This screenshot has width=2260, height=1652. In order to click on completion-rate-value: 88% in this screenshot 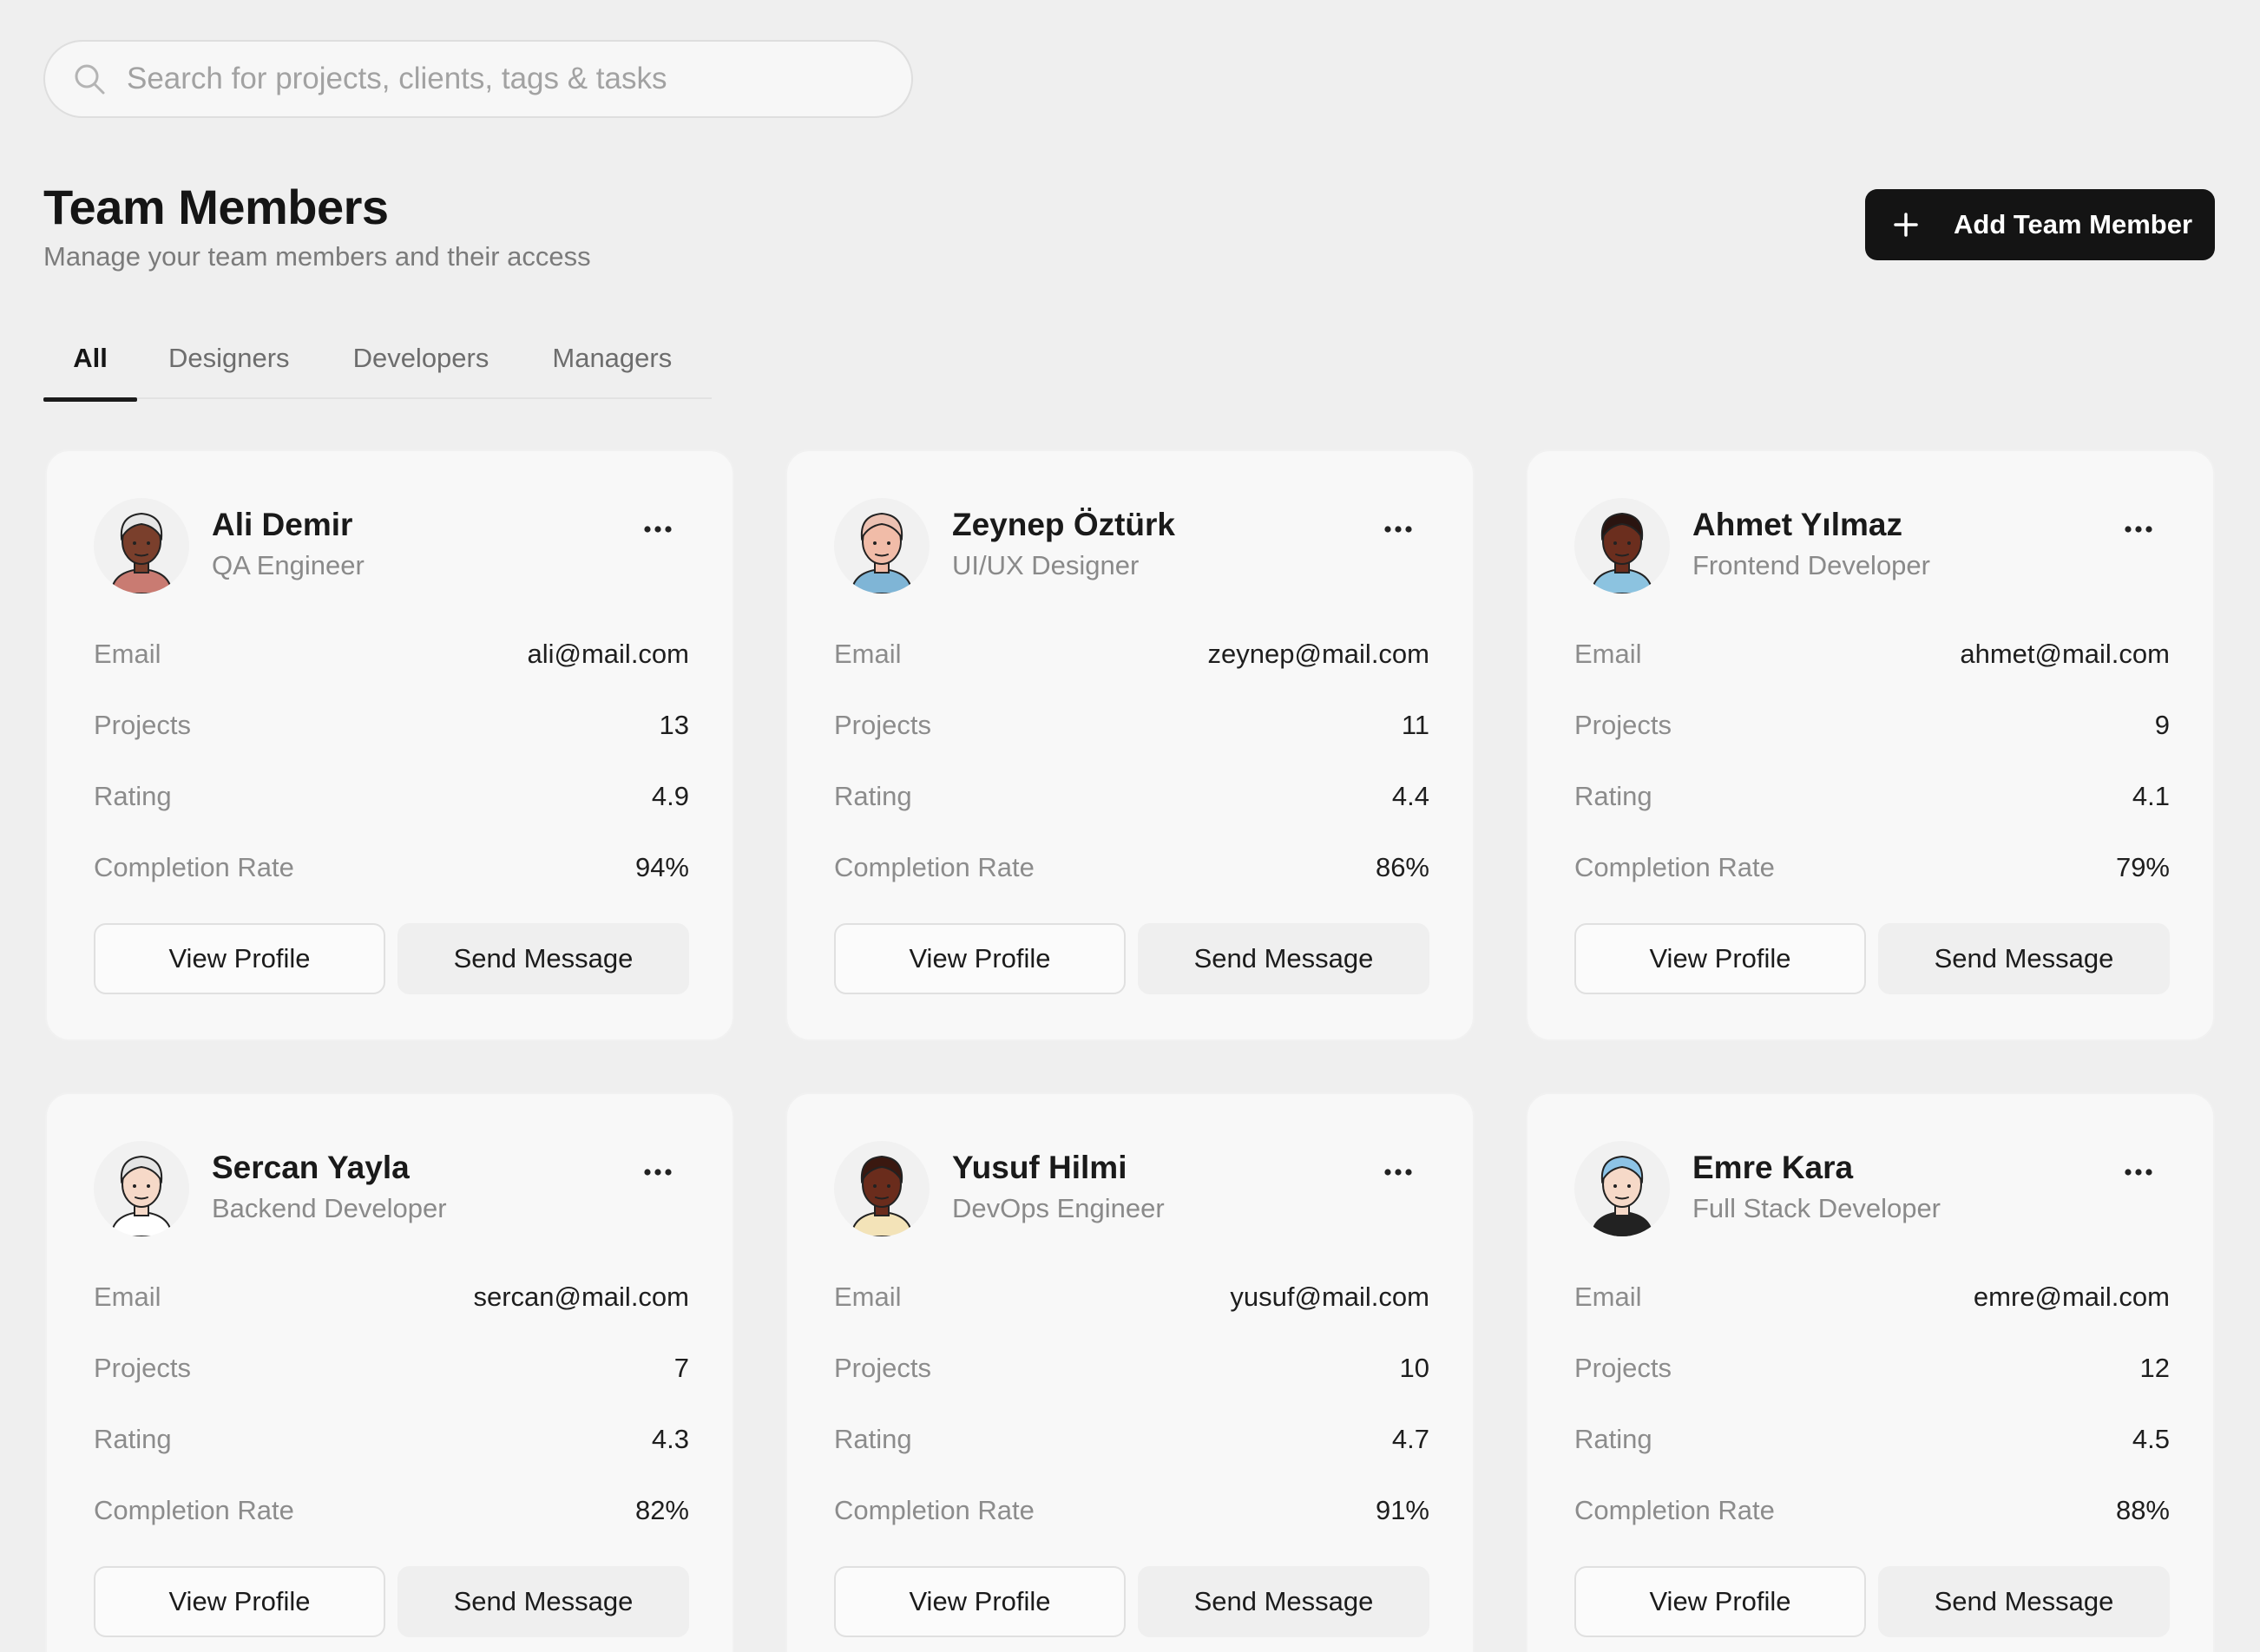, I will do `click(2142, 1510)`.